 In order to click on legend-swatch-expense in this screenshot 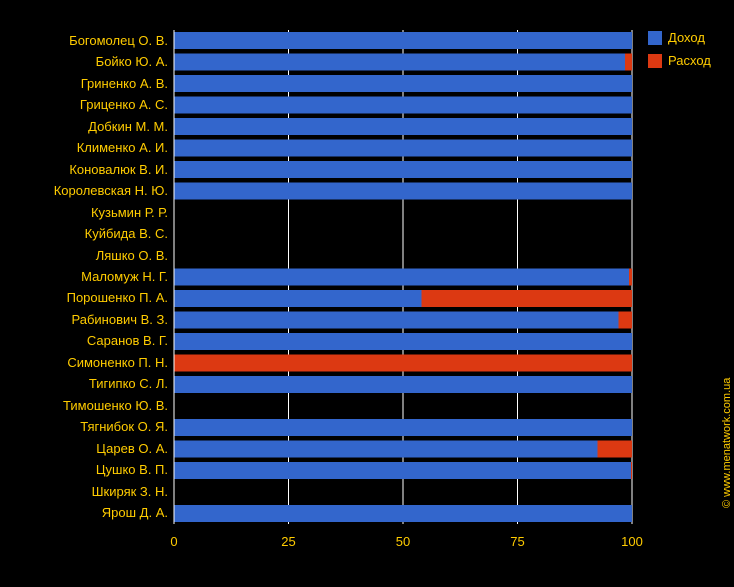, I will do `click(655, 61)`.